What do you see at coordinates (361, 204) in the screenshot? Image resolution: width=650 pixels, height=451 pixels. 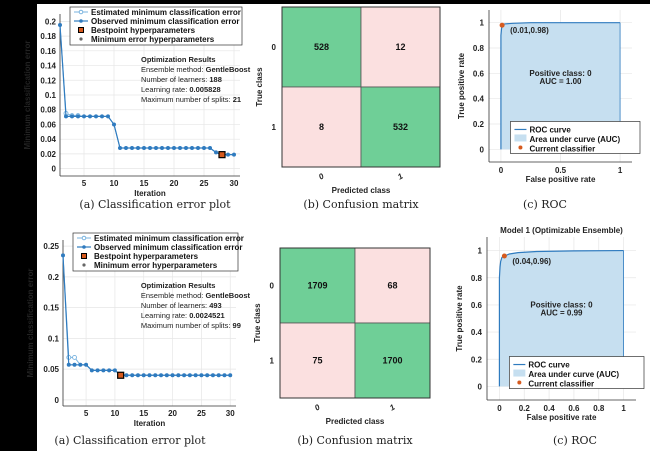 I see `panel-caption: (b) Confusion matrix` at bounding box center [361, 204].